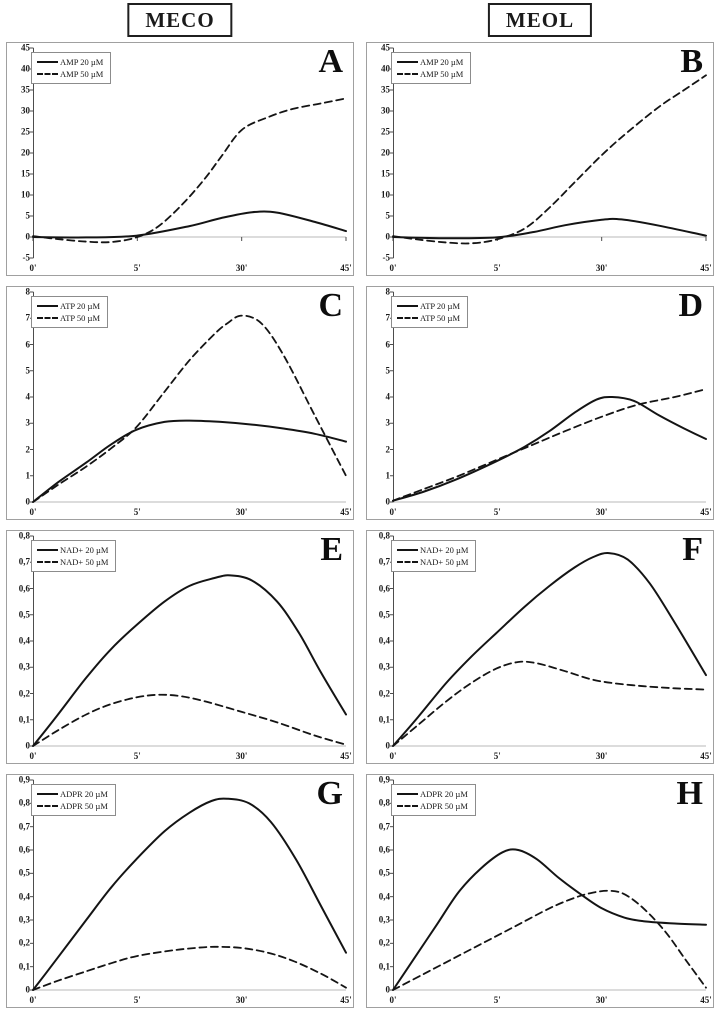 Image resolution: width=720 pixels, height=1014 pixels. I want to click on legend-item: NAD+ 20 µM, so click(72, 550).